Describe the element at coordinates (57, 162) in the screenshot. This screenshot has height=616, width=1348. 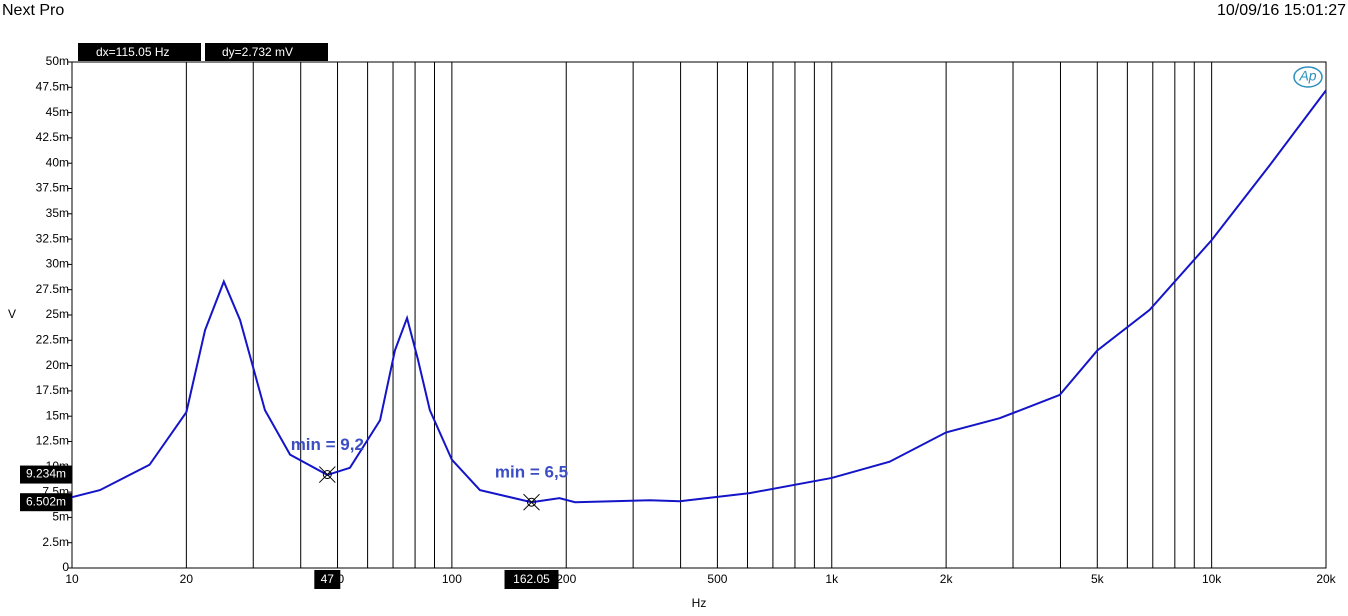
I see `y-tick-label: 40m` at that location.